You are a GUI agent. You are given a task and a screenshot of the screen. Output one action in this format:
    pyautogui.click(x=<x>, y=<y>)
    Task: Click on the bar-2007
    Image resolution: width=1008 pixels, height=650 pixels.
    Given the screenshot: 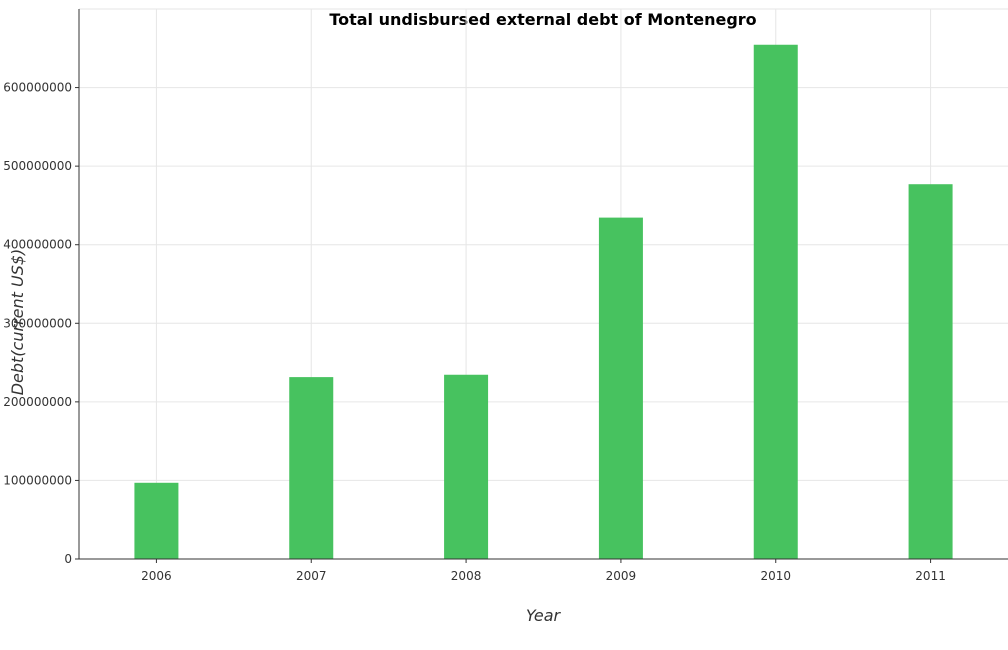 What is the action you would take?
    pyautogui.click(x=311, y=468)
    